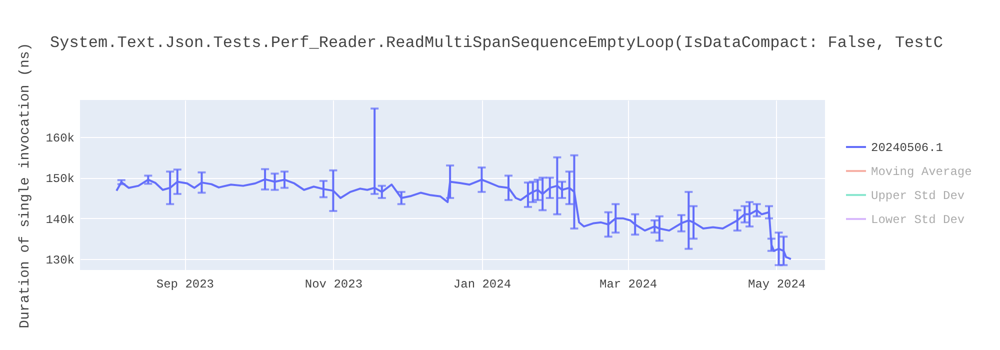 The image size is (1000, 350). What do you see at coordinates (918, 196) in the screenshot?
I see `legend-label: Upper Std Dev` at bounding box center [918, 196].